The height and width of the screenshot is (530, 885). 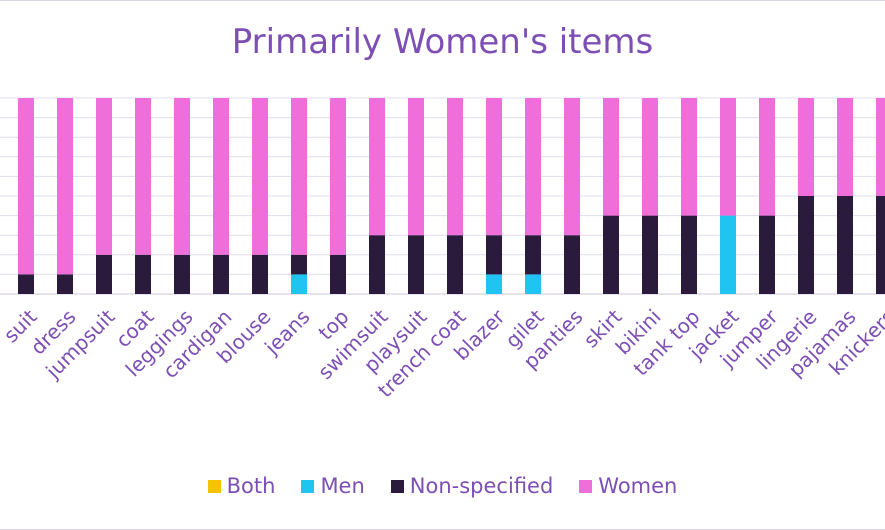 What do you see at coordinates (611, 157) in the screenshot?
I see `bar-segment-women-skirt` at bounding box center [611, 157].